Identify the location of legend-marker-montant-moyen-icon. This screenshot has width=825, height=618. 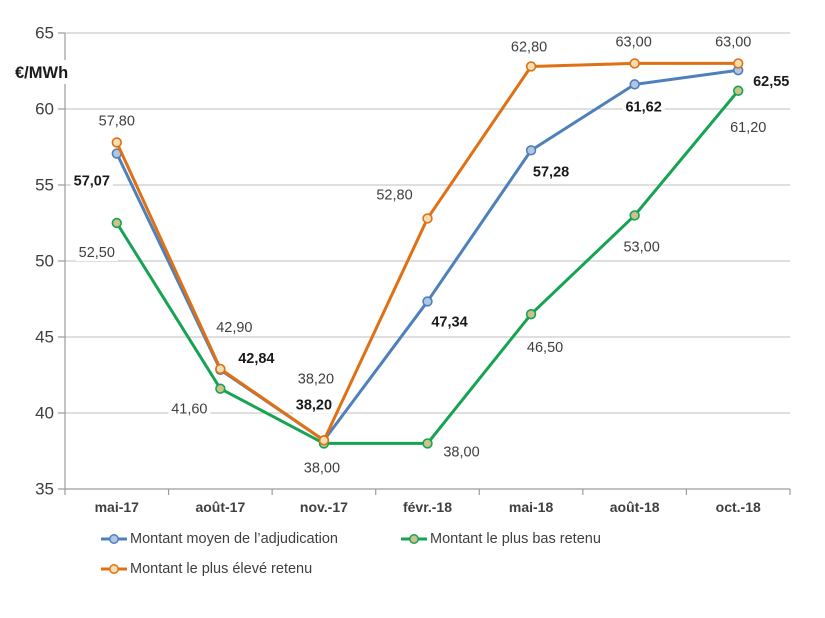
(114, 539).